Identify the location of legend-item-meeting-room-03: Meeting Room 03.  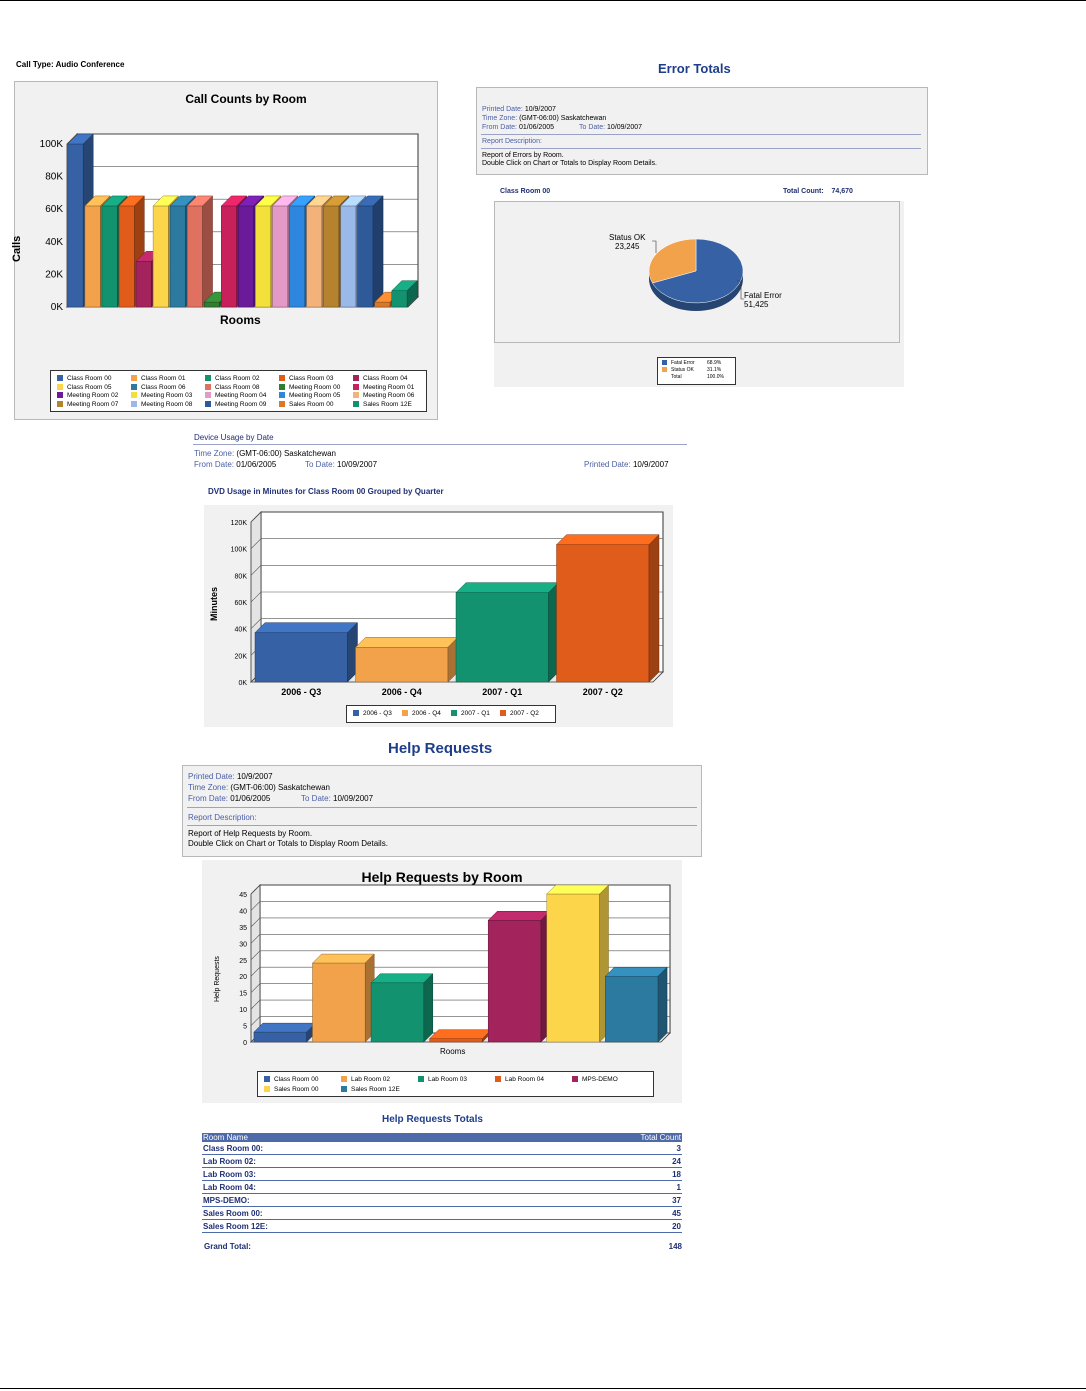
(161, 395).